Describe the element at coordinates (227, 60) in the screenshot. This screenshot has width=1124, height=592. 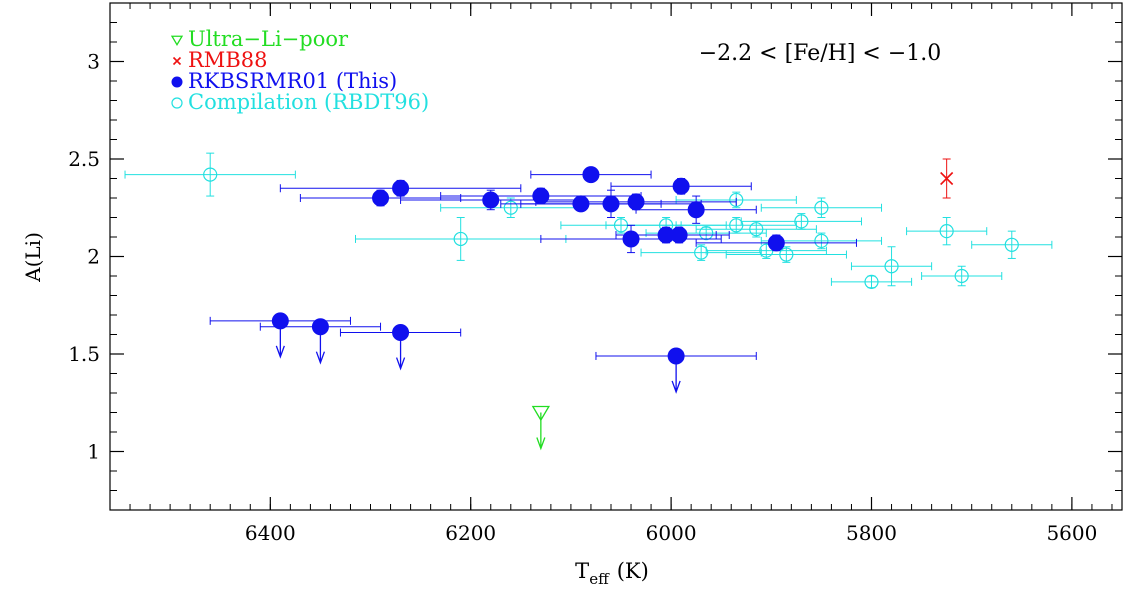
I see `legend-label: RMB88` at that location.